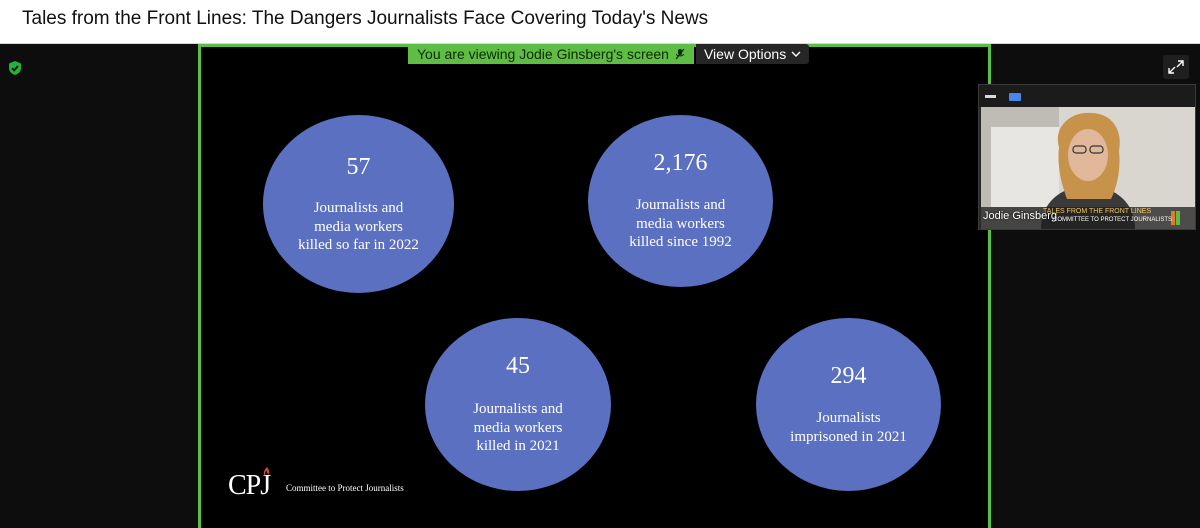 Image resolution: width=1200 pixels, height=528 pixels. Describe the element at coordinates (990, 96) in the screenshot. I see `minimize-icon` at that location.